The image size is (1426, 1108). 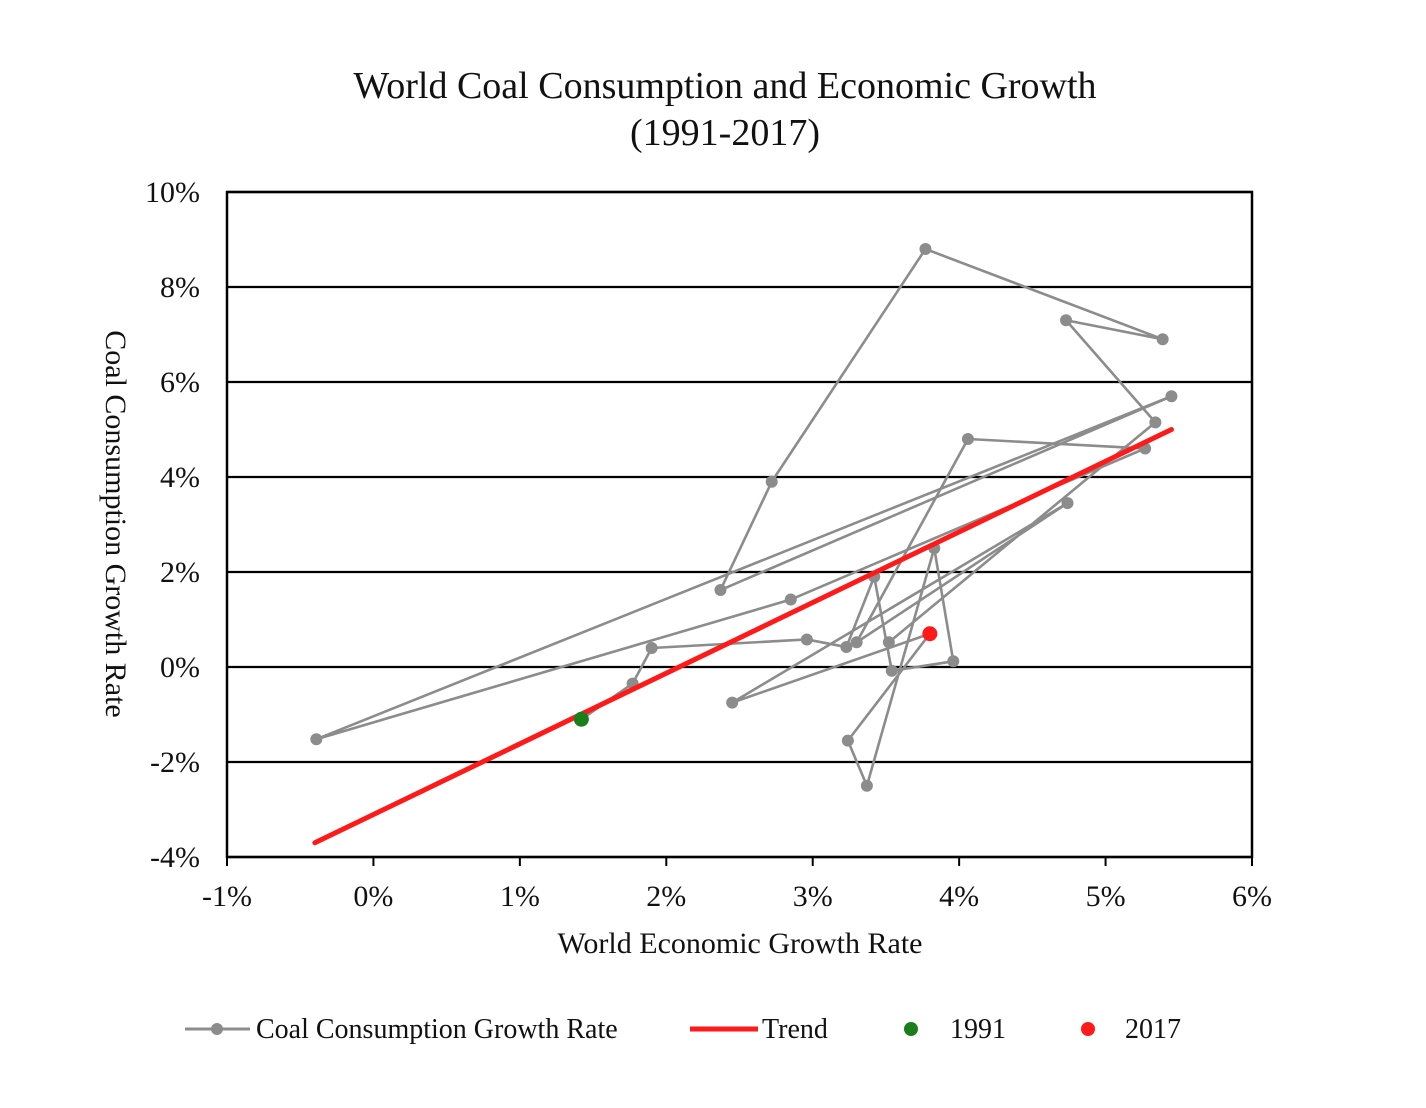 I want to click on y-axis-ticks: -4% -2% 0% 2% 4% 6% 8% 10%, so click(x=172, y=525).